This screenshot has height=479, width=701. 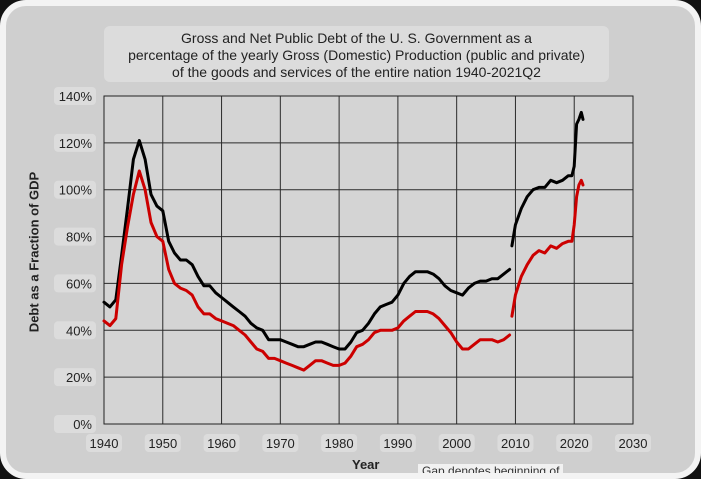 I want to click on chart-title-box, so click(x=356, y=54).